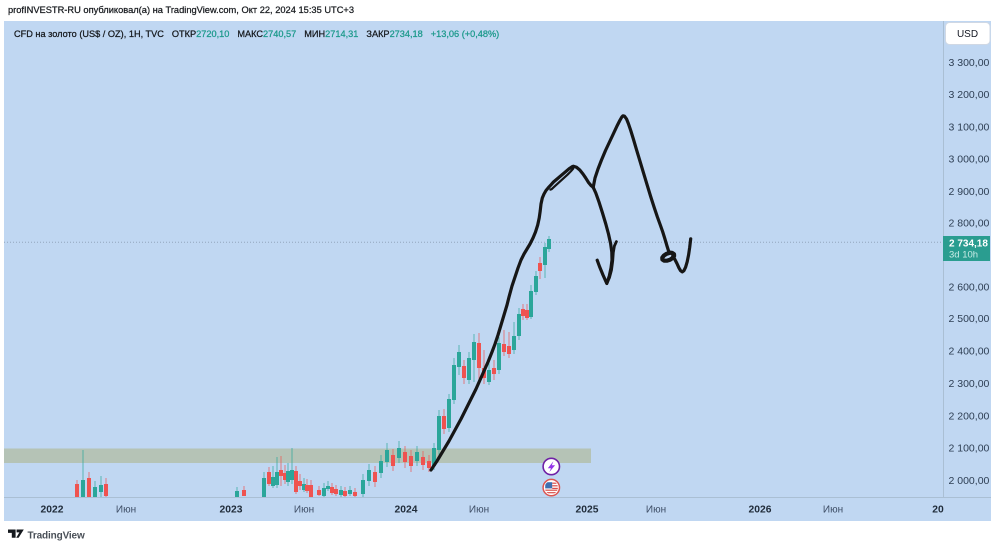 The height and width of the screenshot is (548, 1000). Describe the element at coordinates (969, 128) in the screenshot. I see `svg-text: 3 100,00` at that location.